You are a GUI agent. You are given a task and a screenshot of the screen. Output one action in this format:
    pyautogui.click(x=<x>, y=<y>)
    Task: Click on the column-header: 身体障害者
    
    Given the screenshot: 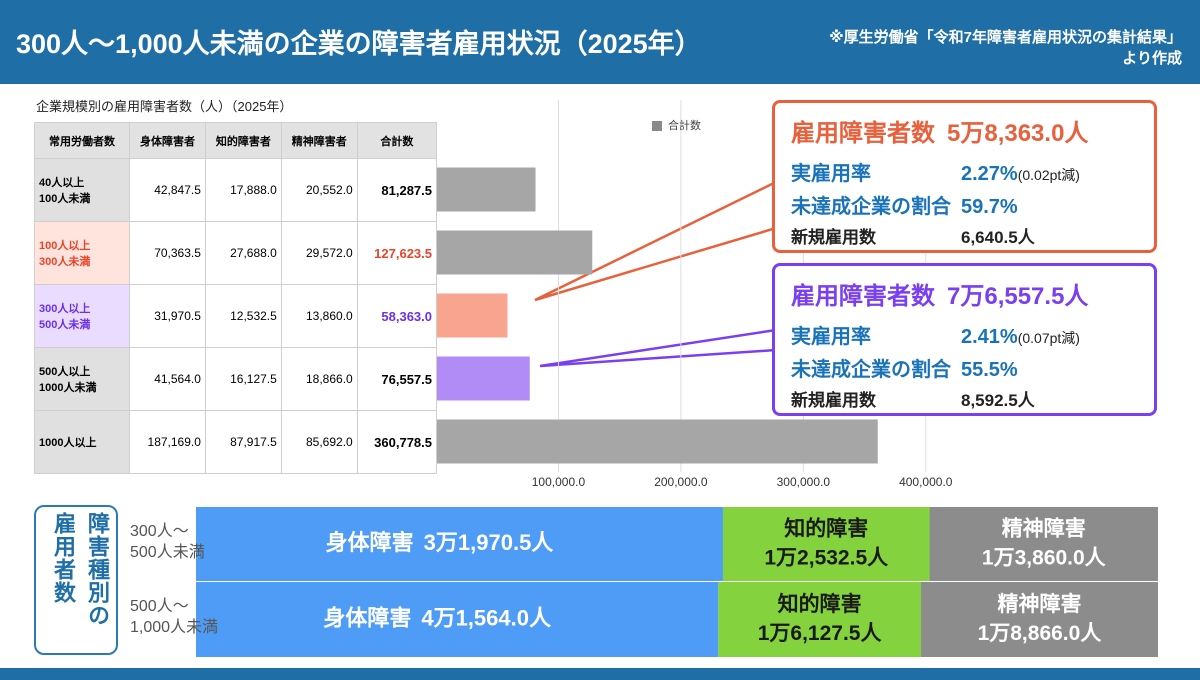 What is the action you would take?
    pyautogui.click(x=167, y=140)
    